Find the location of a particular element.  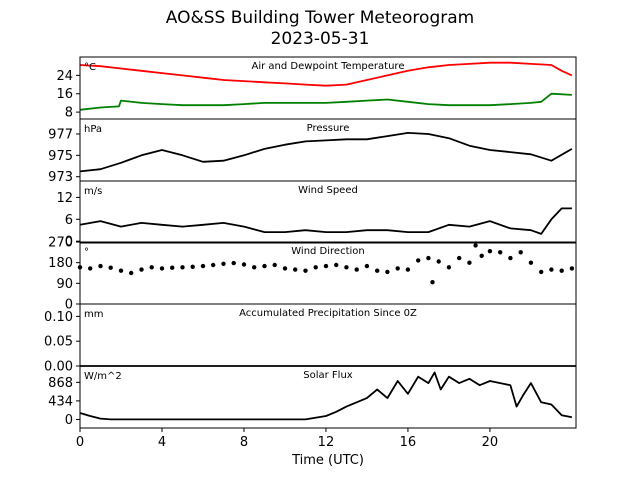

x-tick-label: 4 is located at coordinates (162, 442).